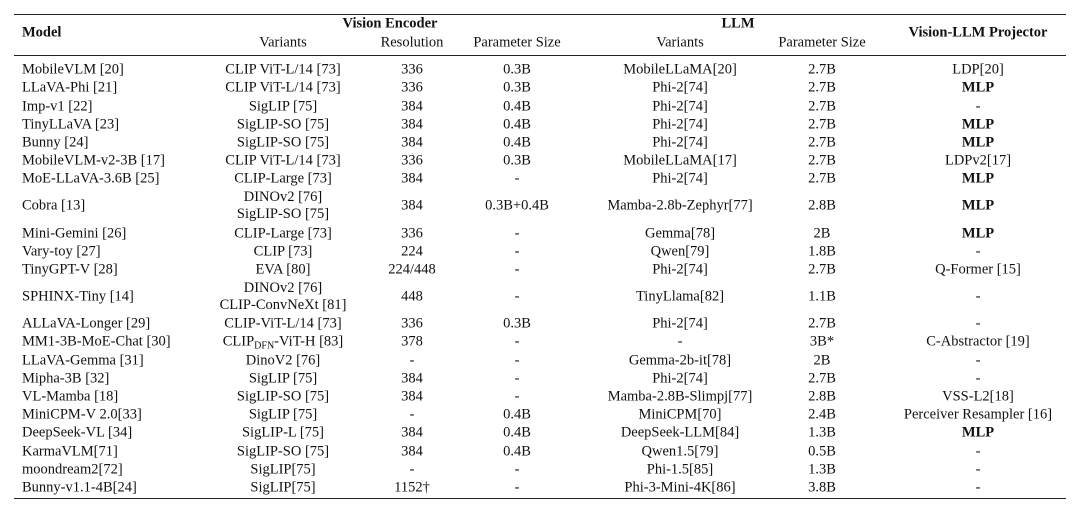 This screenshot has height=506, width=1080. I want to click on cell: 0.5B, so click(822, 451).